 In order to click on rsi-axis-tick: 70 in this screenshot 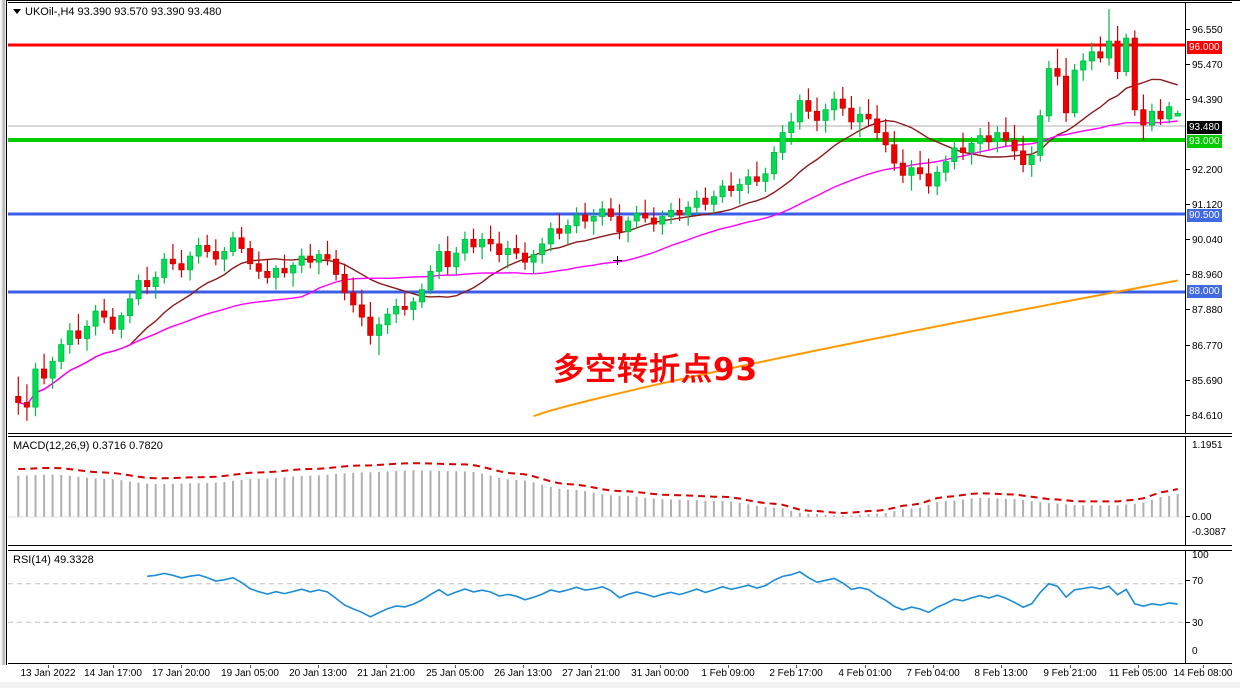, I will do `click(1209, 581)`.